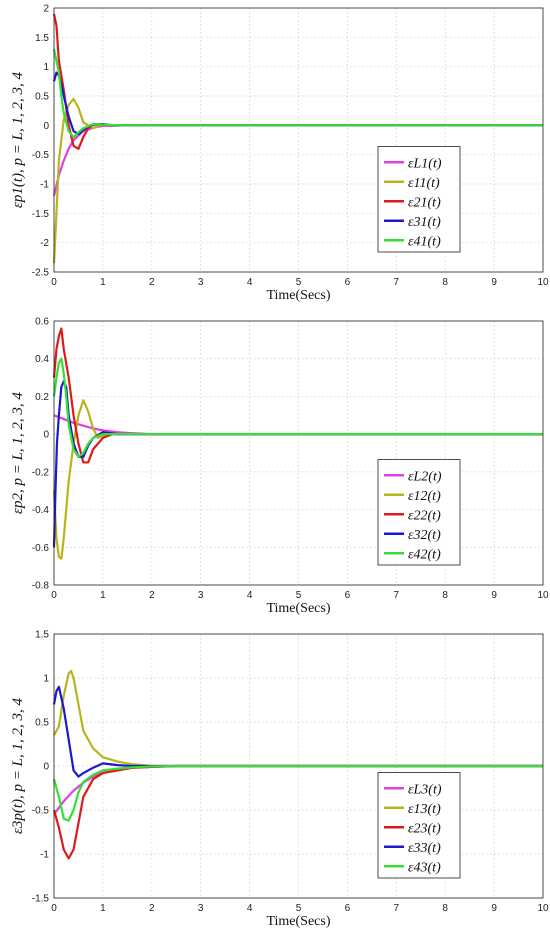  I want to click on y-tick-label: -0.2, so click(41, 472).